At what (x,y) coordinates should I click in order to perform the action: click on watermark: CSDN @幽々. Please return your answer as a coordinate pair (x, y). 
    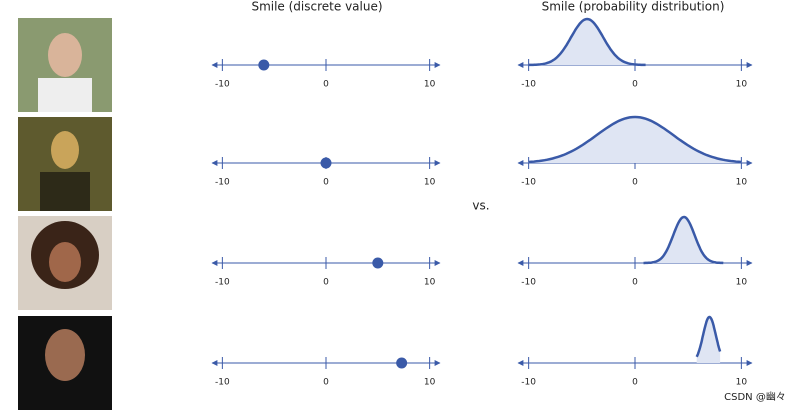
    Looking at the image, I should click on (755, 397).